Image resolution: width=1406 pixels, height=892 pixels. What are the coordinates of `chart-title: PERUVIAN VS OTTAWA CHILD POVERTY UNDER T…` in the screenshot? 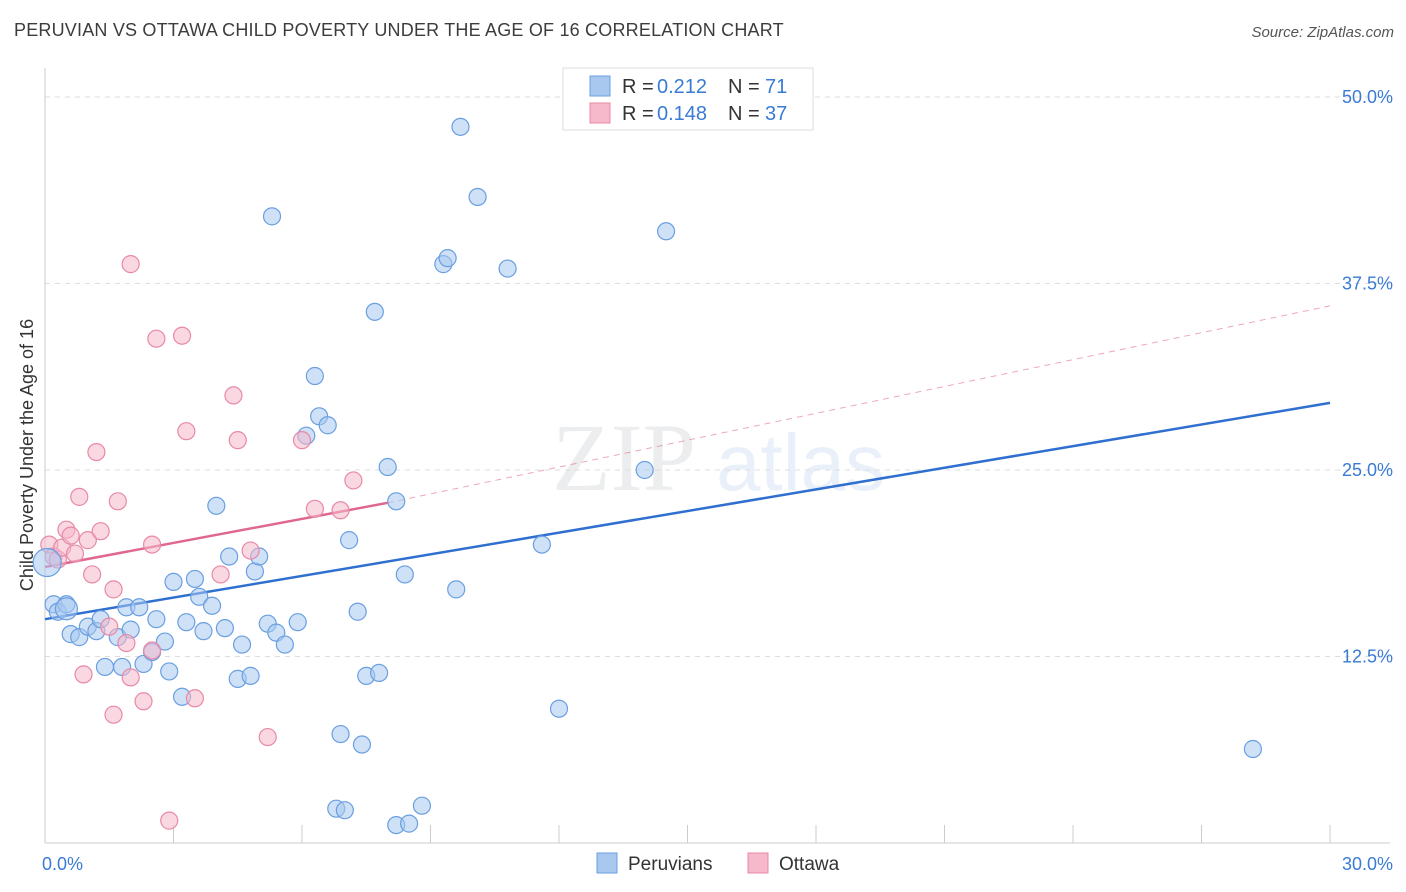 It's located at (399, 30).